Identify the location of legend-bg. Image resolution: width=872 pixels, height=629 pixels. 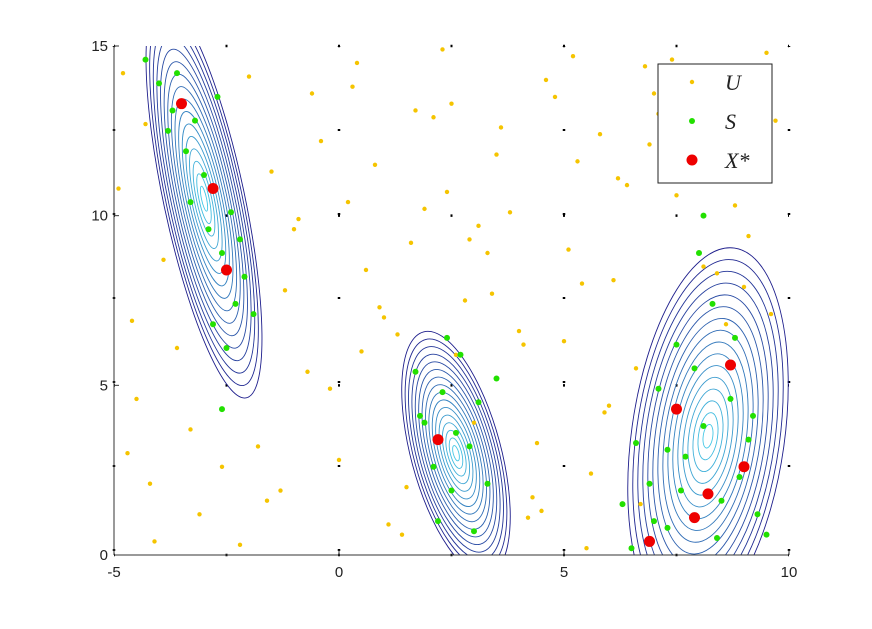
(715, 123).